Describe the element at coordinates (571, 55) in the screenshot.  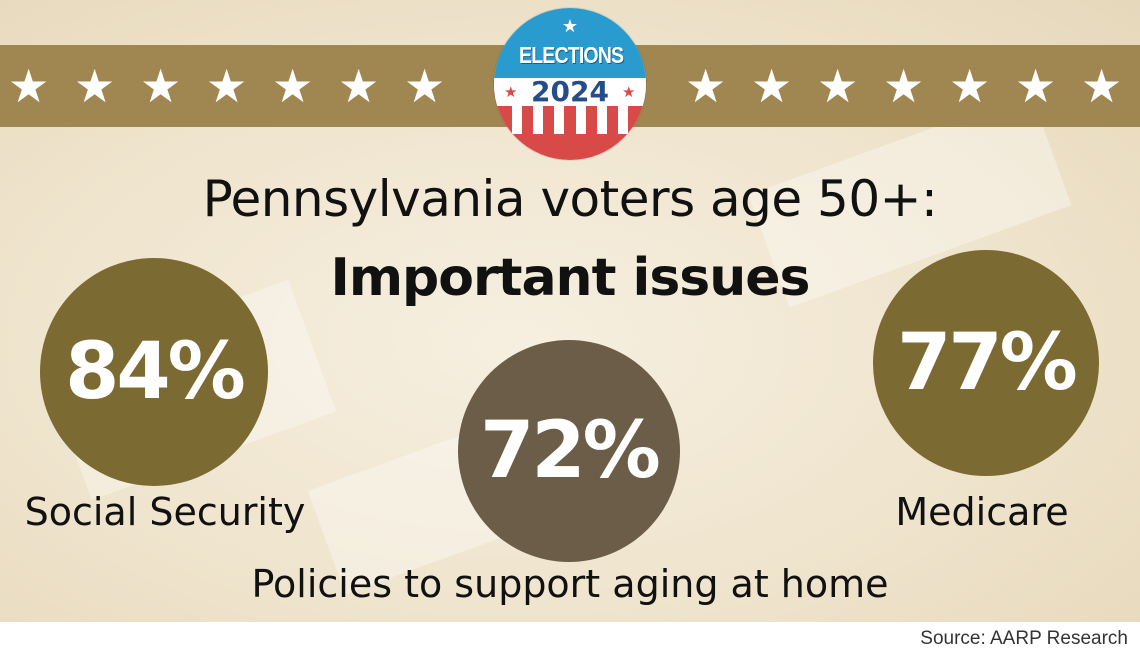
I see `badge-elections-text: ELECTIONS` at that location.